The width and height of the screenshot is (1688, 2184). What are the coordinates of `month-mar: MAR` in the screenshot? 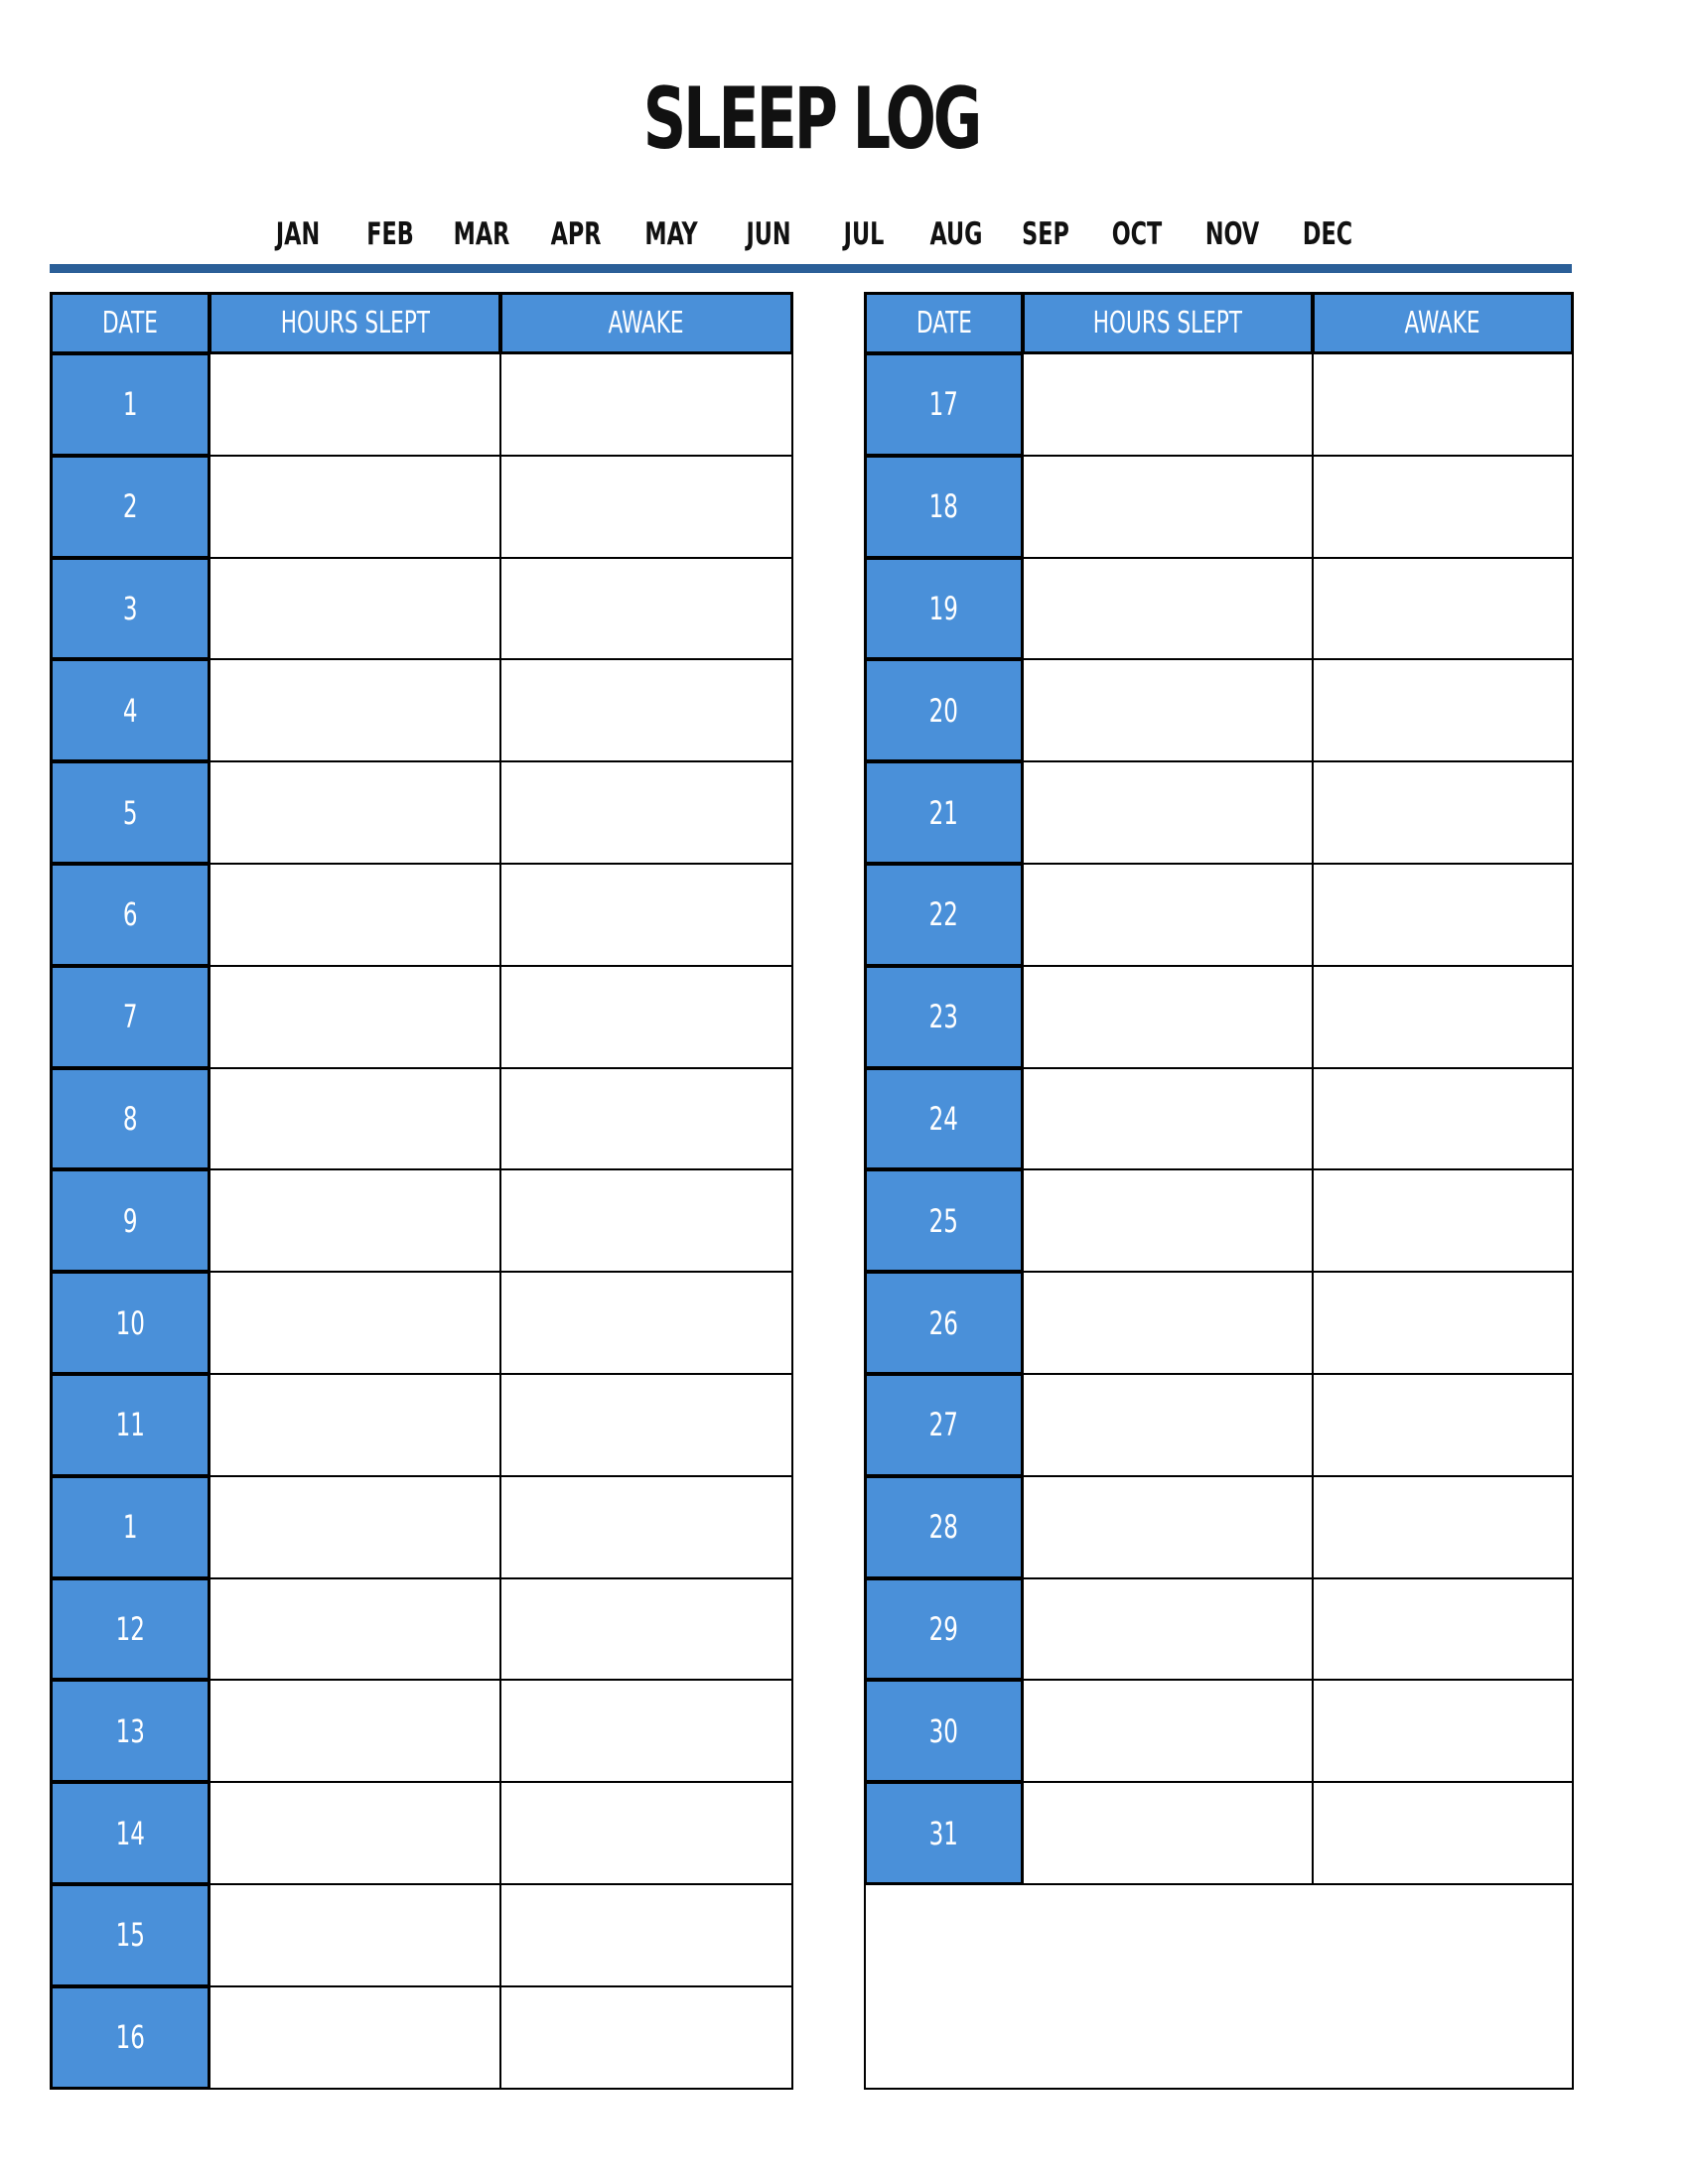 It's located at (481, 234).